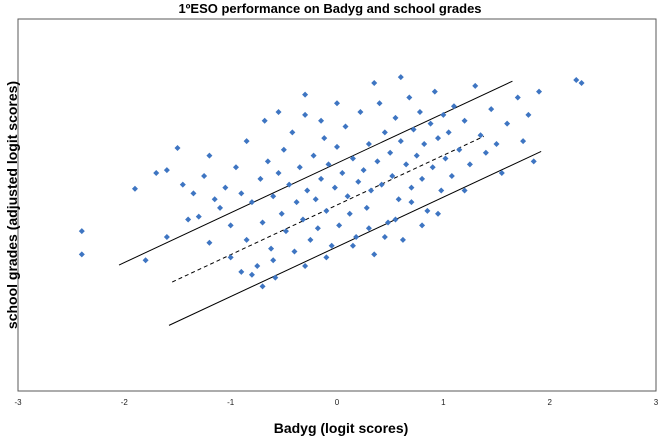 Image resolution: width=660 pixels, height=436 pixels. I want to click on x-tick-label: 2, so click(549, 402).